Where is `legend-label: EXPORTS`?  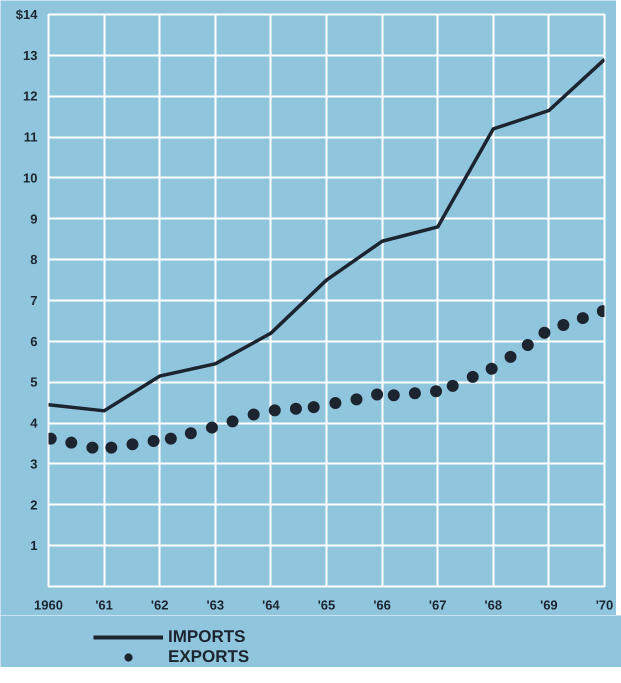 legend-label: EXPORTS is located at coordinates (209, 657).